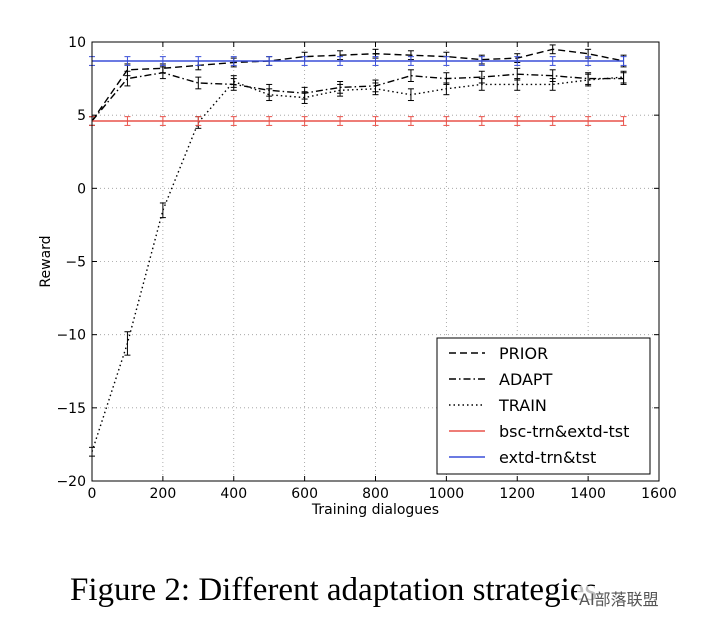  I want to click on series-prior, so click(358, 85).